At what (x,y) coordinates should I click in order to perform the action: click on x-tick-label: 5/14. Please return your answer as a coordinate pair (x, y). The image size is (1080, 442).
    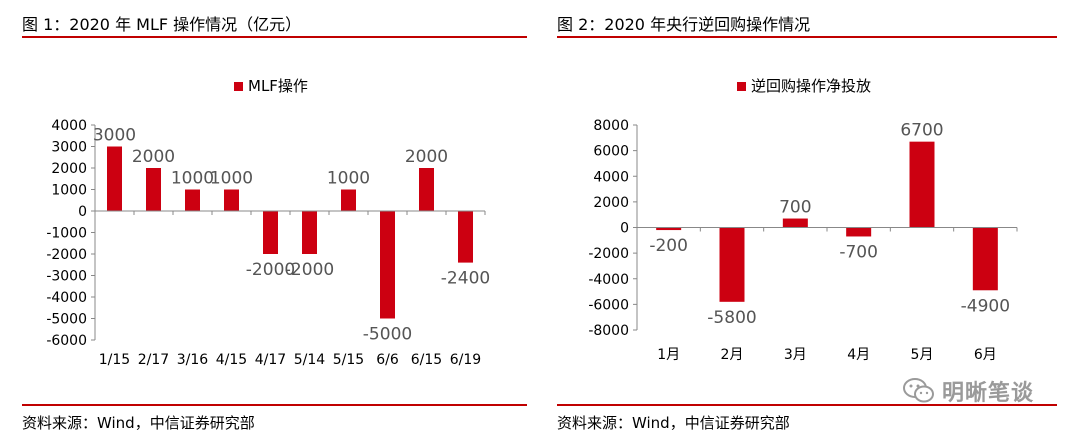
    Looking at the image, I should click on (310, 360).